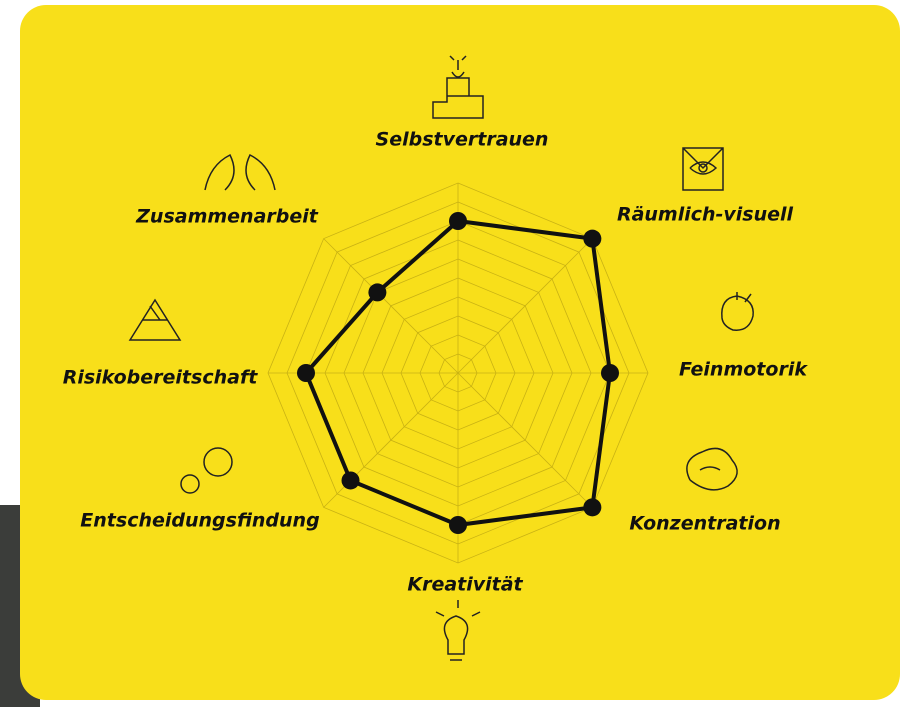 This screenshot has height=707, width=900. Describe the element at coordinates (458, 98) in the screenshot. I see `podium-icon` at that location.